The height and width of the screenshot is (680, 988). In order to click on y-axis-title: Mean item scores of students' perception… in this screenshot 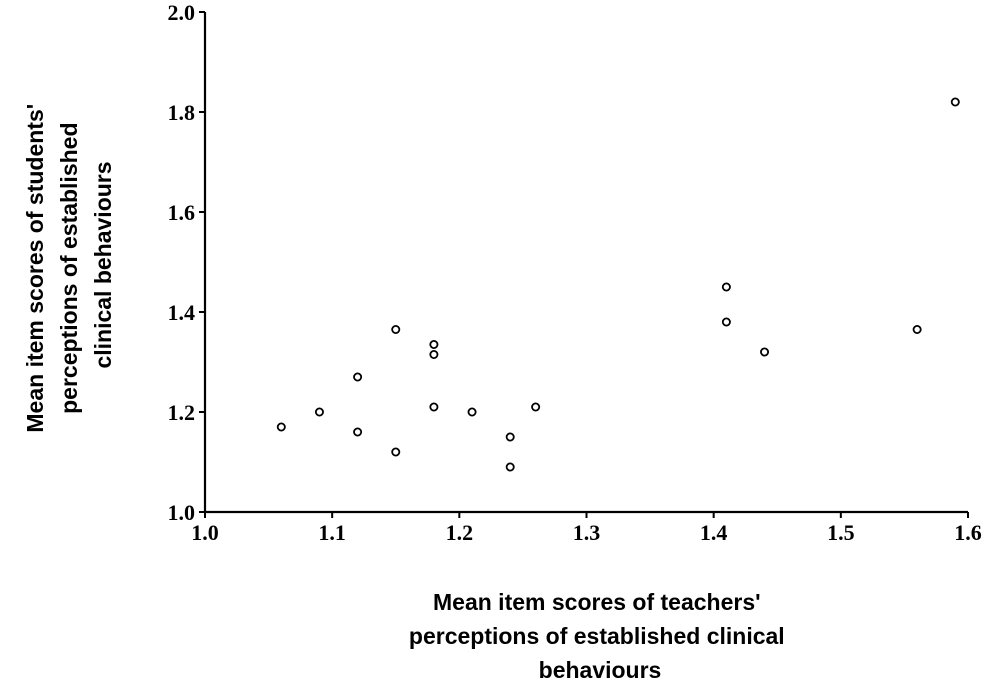, I will do `click(69, 264)`.